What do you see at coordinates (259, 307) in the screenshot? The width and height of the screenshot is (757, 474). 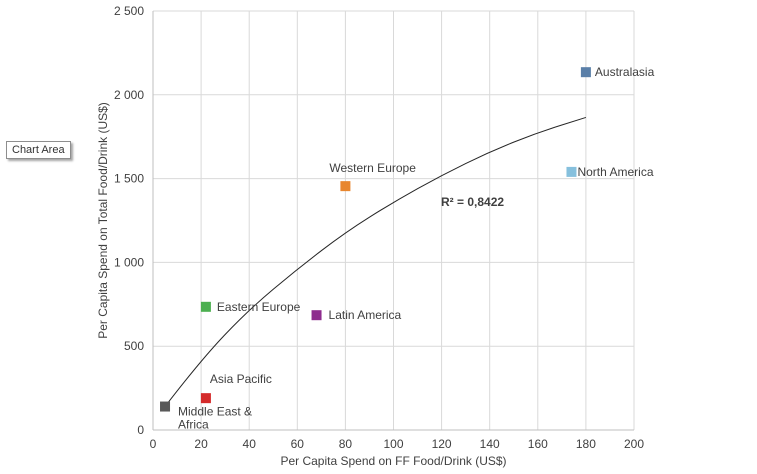 I see `data-point-label: Eastern Europe` at bounding box center [259, 307].